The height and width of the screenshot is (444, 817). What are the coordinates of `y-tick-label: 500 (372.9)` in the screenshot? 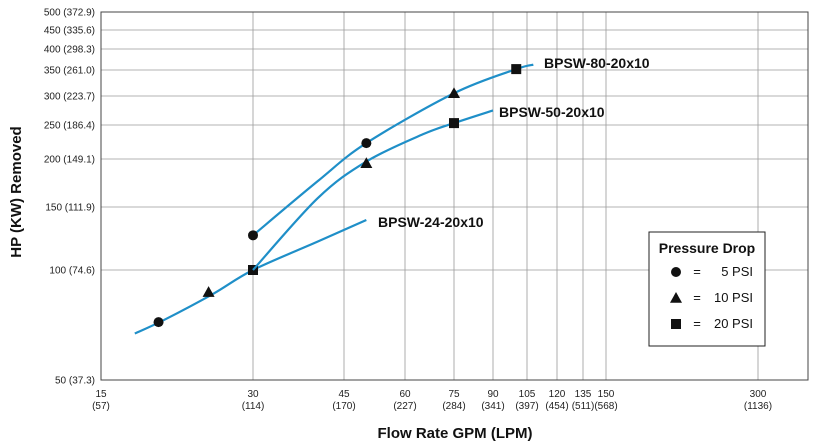 It's located at (69, 13).